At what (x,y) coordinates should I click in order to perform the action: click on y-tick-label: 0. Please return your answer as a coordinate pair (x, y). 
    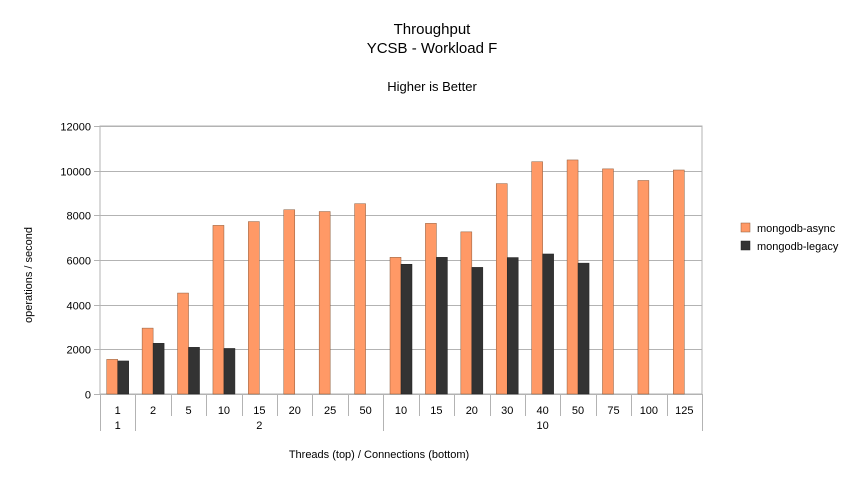
    Looking at the image, I should click on (88, 396).